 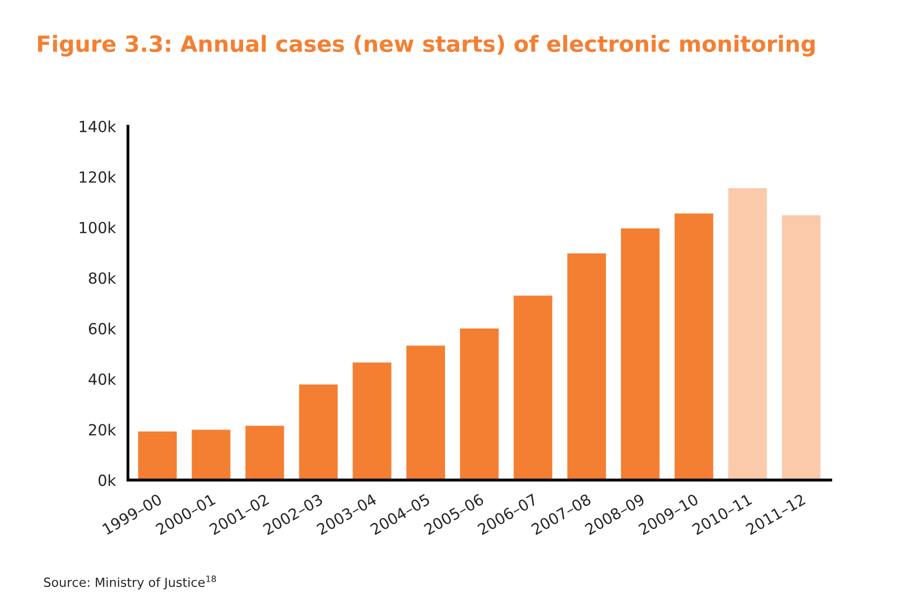 What do you see at coordinates (426, 45) in the screenshot?
I see `chart-title: Figure 3.3: Annual cases (new starts) of electronic monitoring` at bounding box center [426, 45].